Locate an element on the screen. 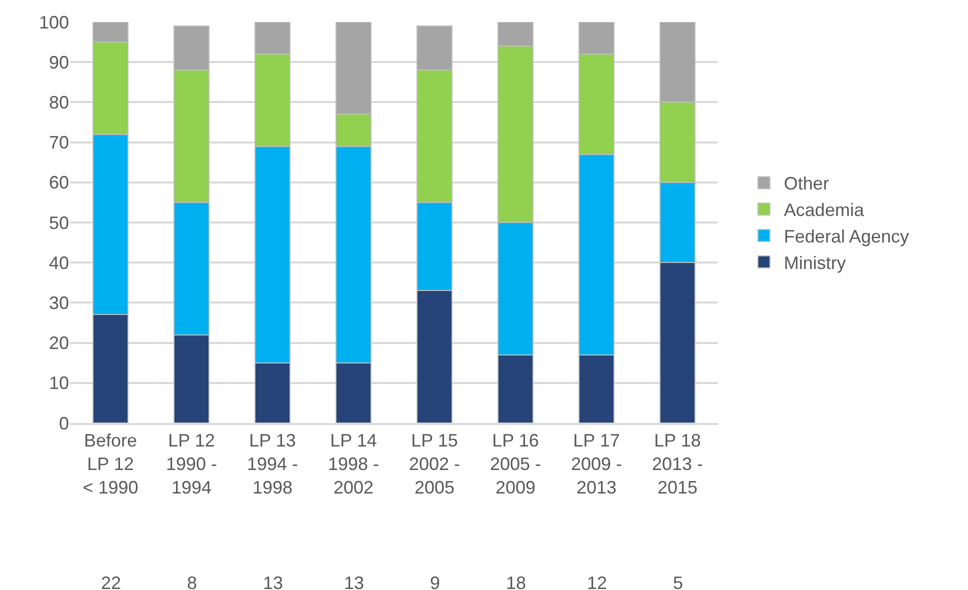  y-tick-label: 40 is located at coordinates (58, 262).